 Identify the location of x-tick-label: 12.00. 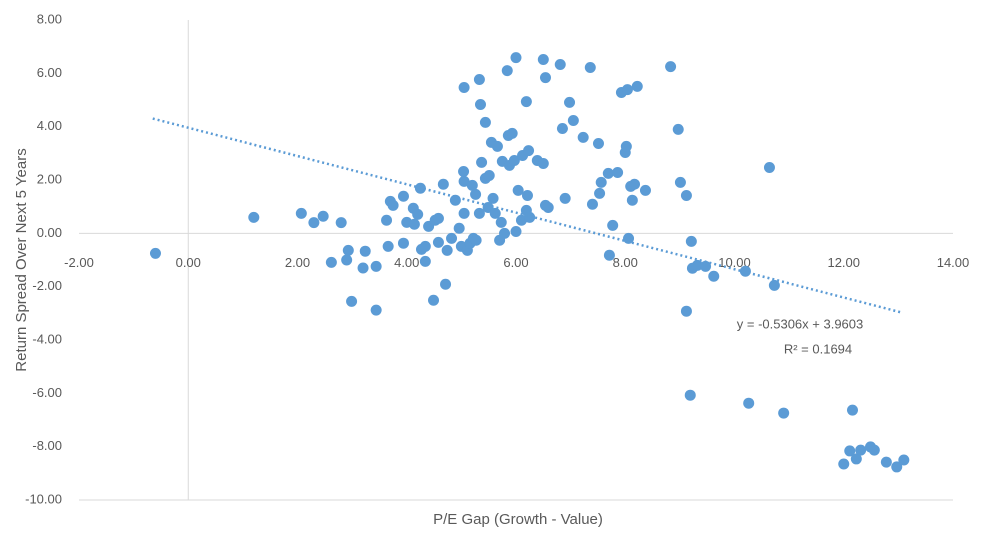
(843, 262).